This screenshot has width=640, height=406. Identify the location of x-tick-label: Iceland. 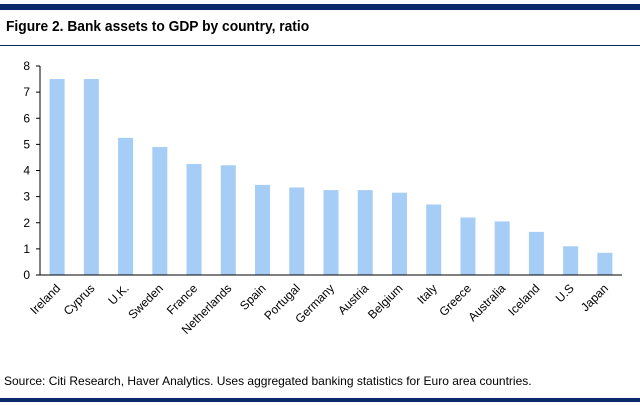
(523, 299).